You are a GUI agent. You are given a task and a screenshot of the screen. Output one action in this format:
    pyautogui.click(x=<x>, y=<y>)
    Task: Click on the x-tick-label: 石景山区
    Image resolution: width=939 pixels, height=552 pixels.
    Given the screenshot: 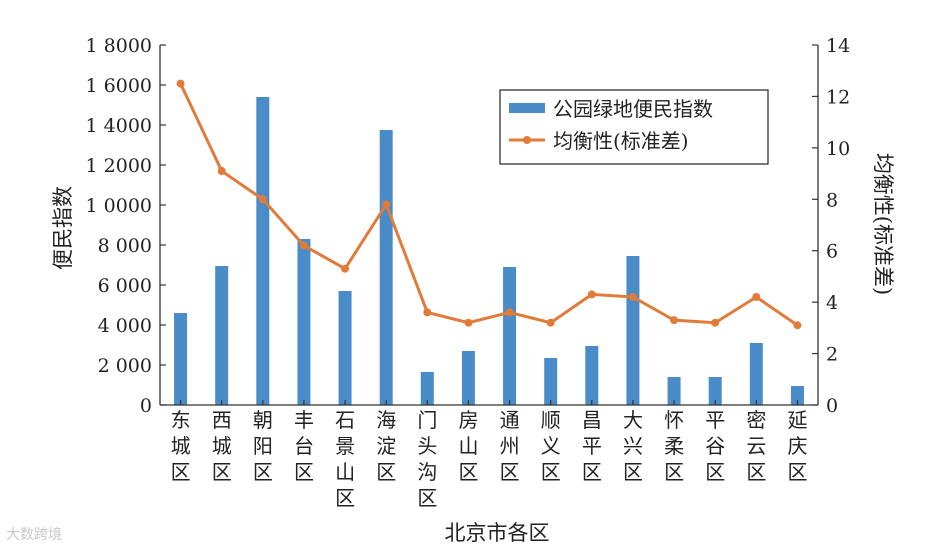 What is the action you would take?
    pyautogui.click(x=345, y=459)
    